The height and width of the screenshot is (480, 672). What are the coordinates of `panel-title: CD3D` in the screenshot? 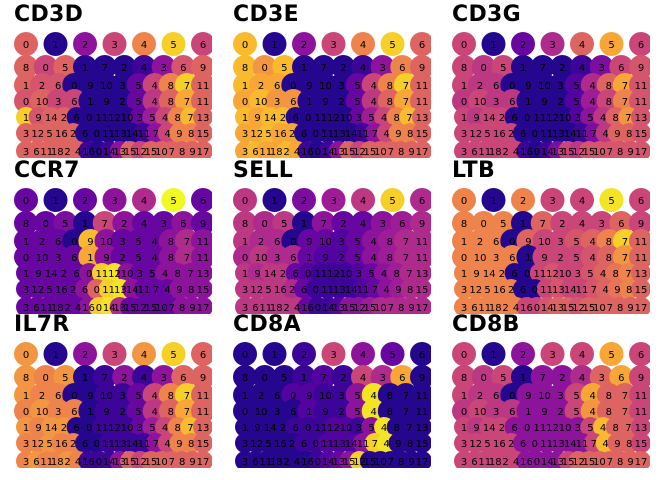 It's located at (49, 14).